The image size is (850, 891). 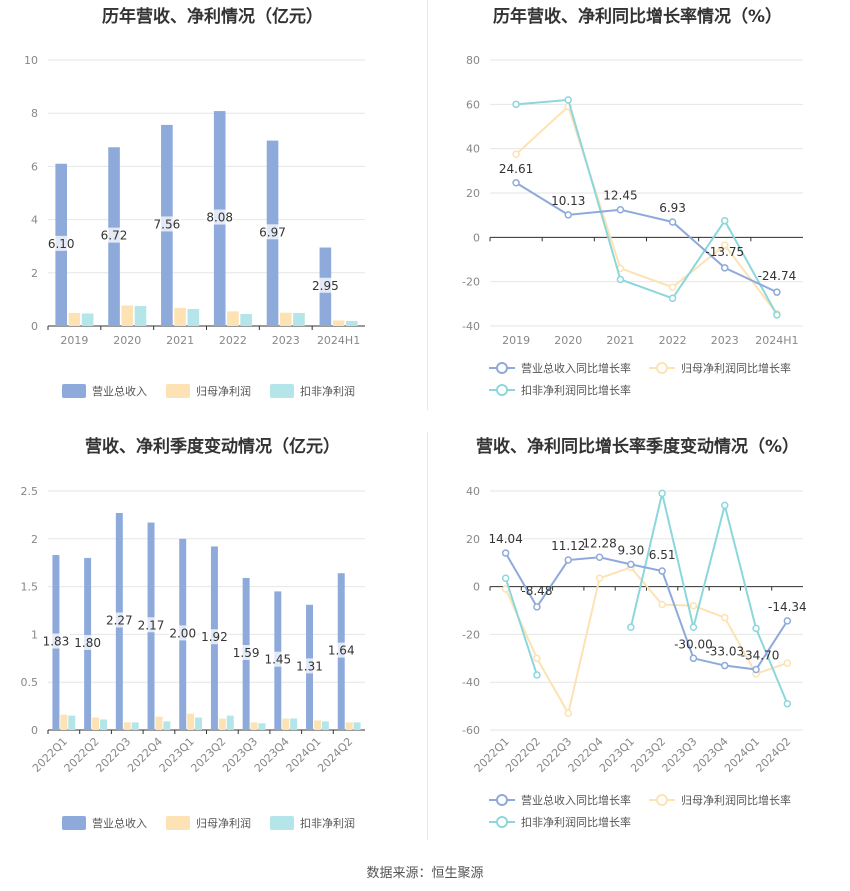 I want to click on x-tick-label: 2022, so click(x=673, y=340).